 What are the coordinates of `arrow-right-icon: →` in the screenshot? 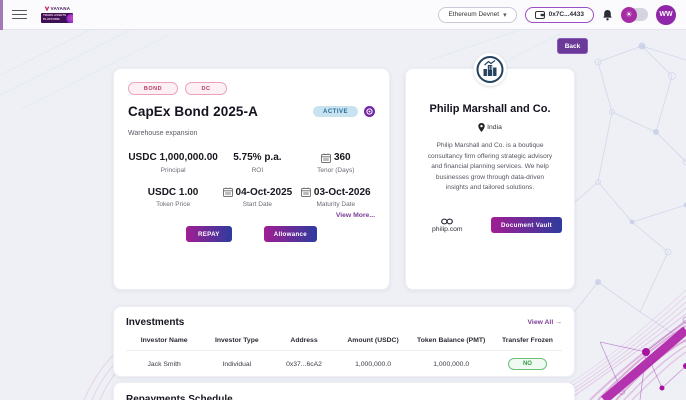 It's located at (558, 322).